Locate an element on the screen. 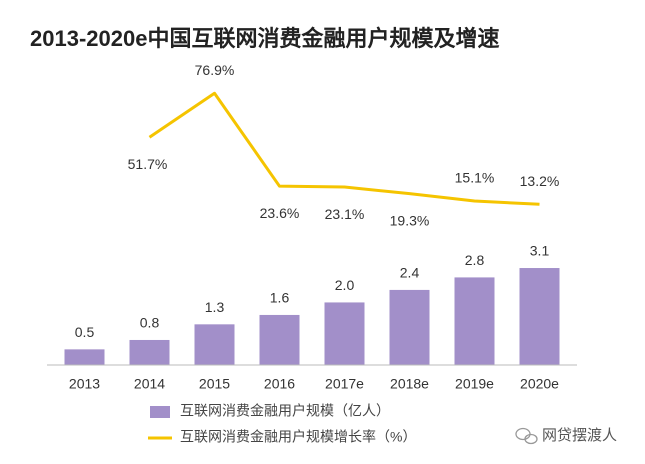 This screenshot has height=464, width=645. legend-label: 互联网消费金融用户规模（亿人） is located at coordinates (285, 411).